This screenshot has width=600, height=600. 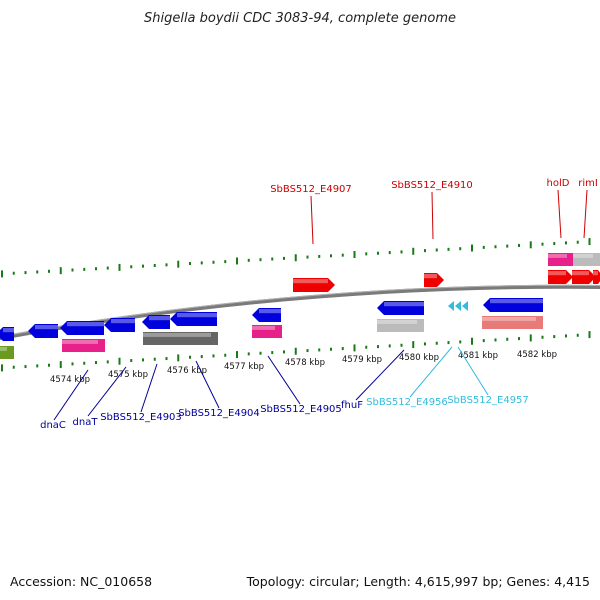 What do you see at coordinates (558, 183) in the screenshot?
I see `gene-label-top: holD` at bounding box center [558, 183].